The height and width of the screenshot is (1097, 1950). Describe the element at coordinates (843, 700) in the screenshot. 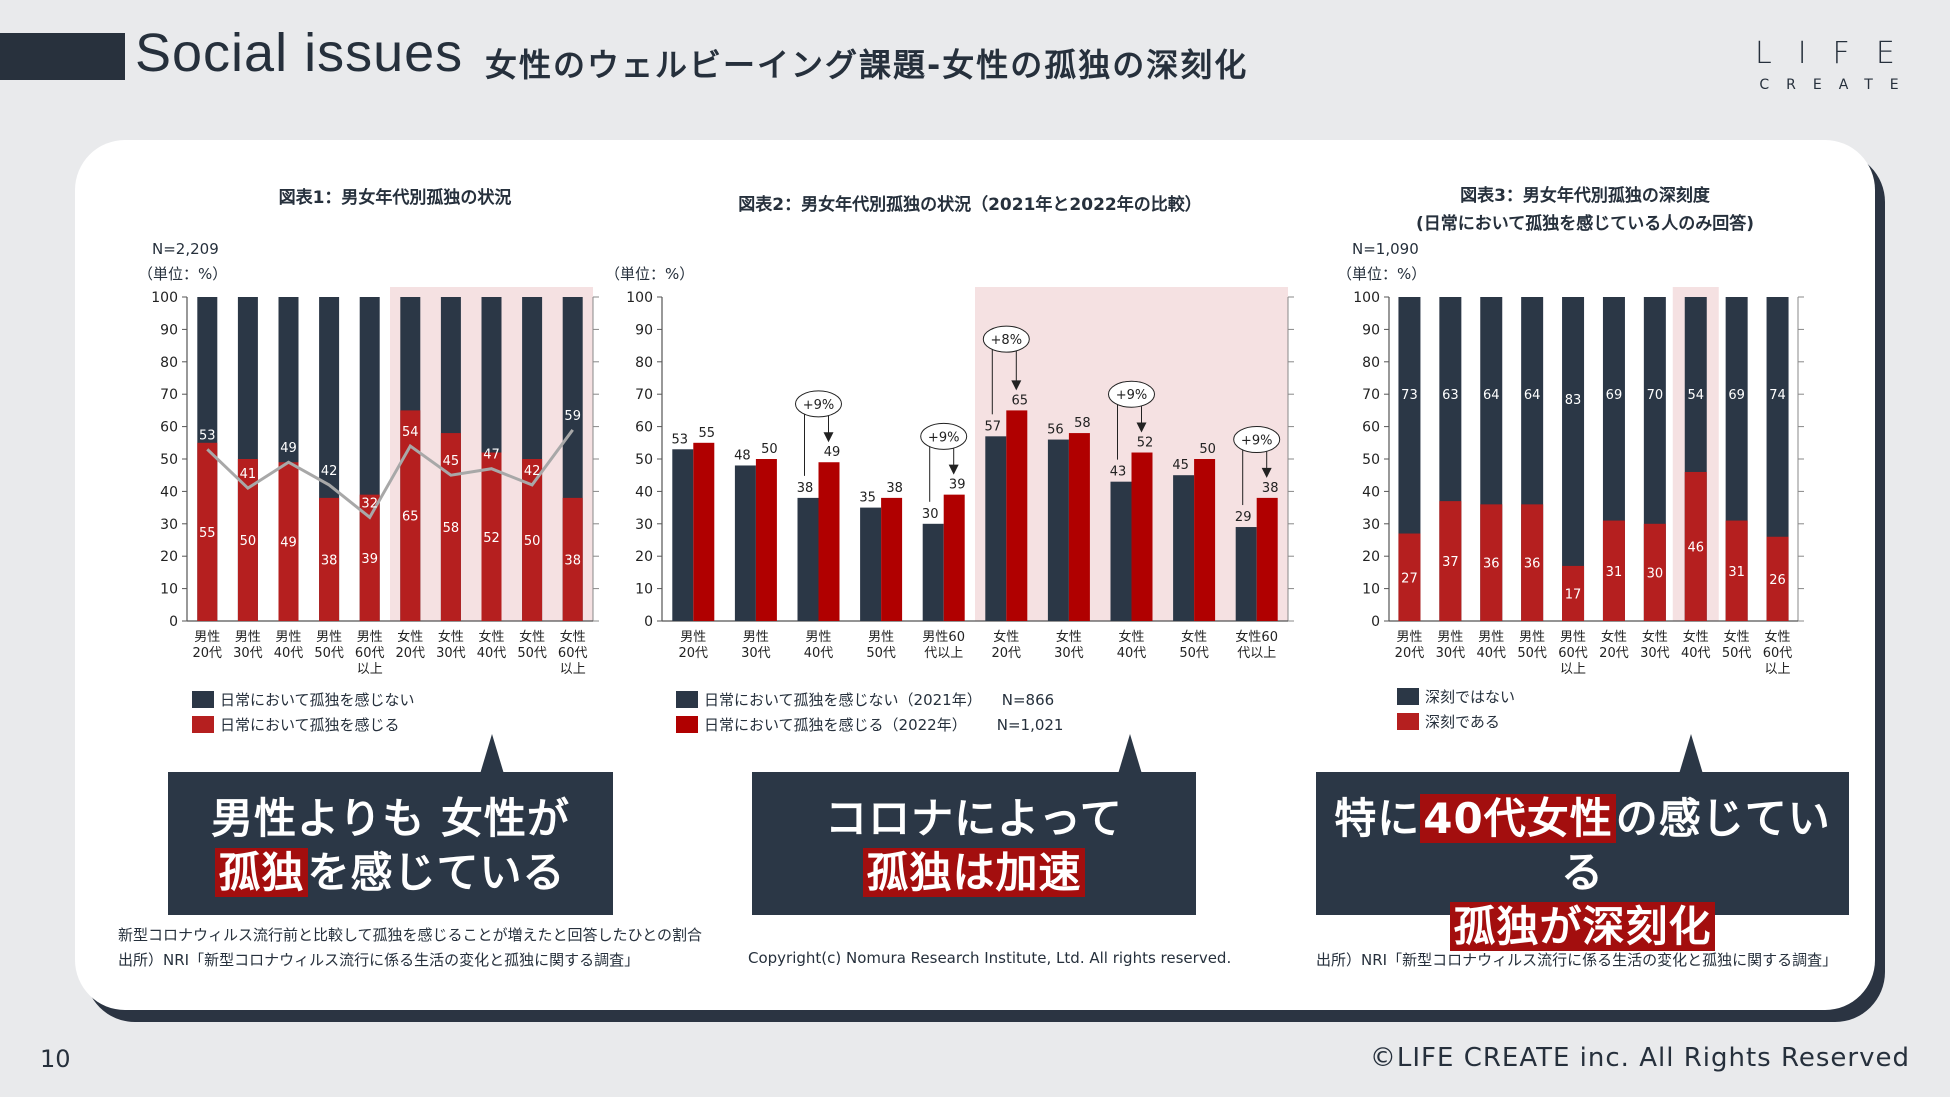

I see `legend-label: 日常において孤独を感じない（2021年）` at that location.